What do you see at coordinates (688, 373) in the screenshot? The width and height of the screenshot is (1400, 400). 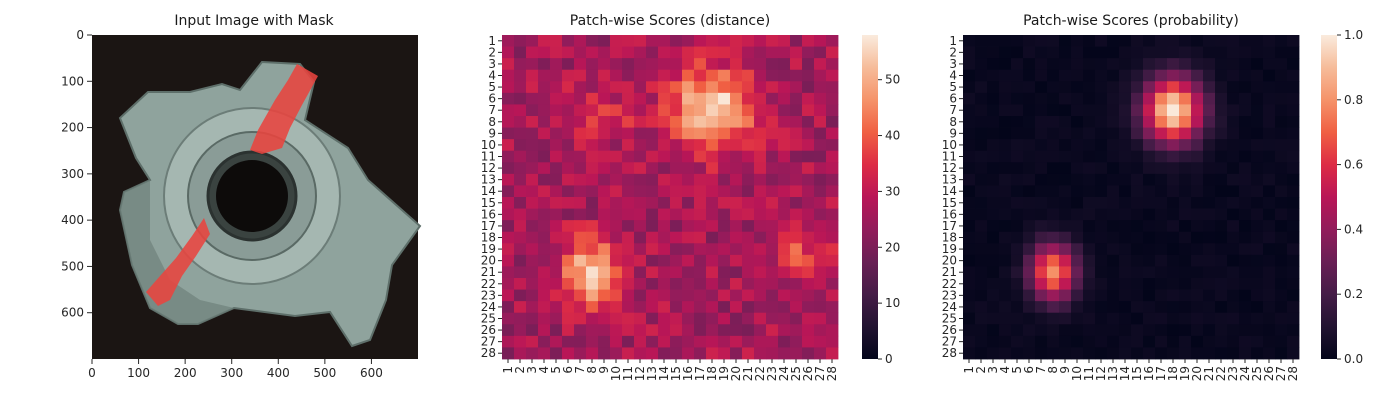 I see `x-tick-label: 16` at bounding box center [688, 373].